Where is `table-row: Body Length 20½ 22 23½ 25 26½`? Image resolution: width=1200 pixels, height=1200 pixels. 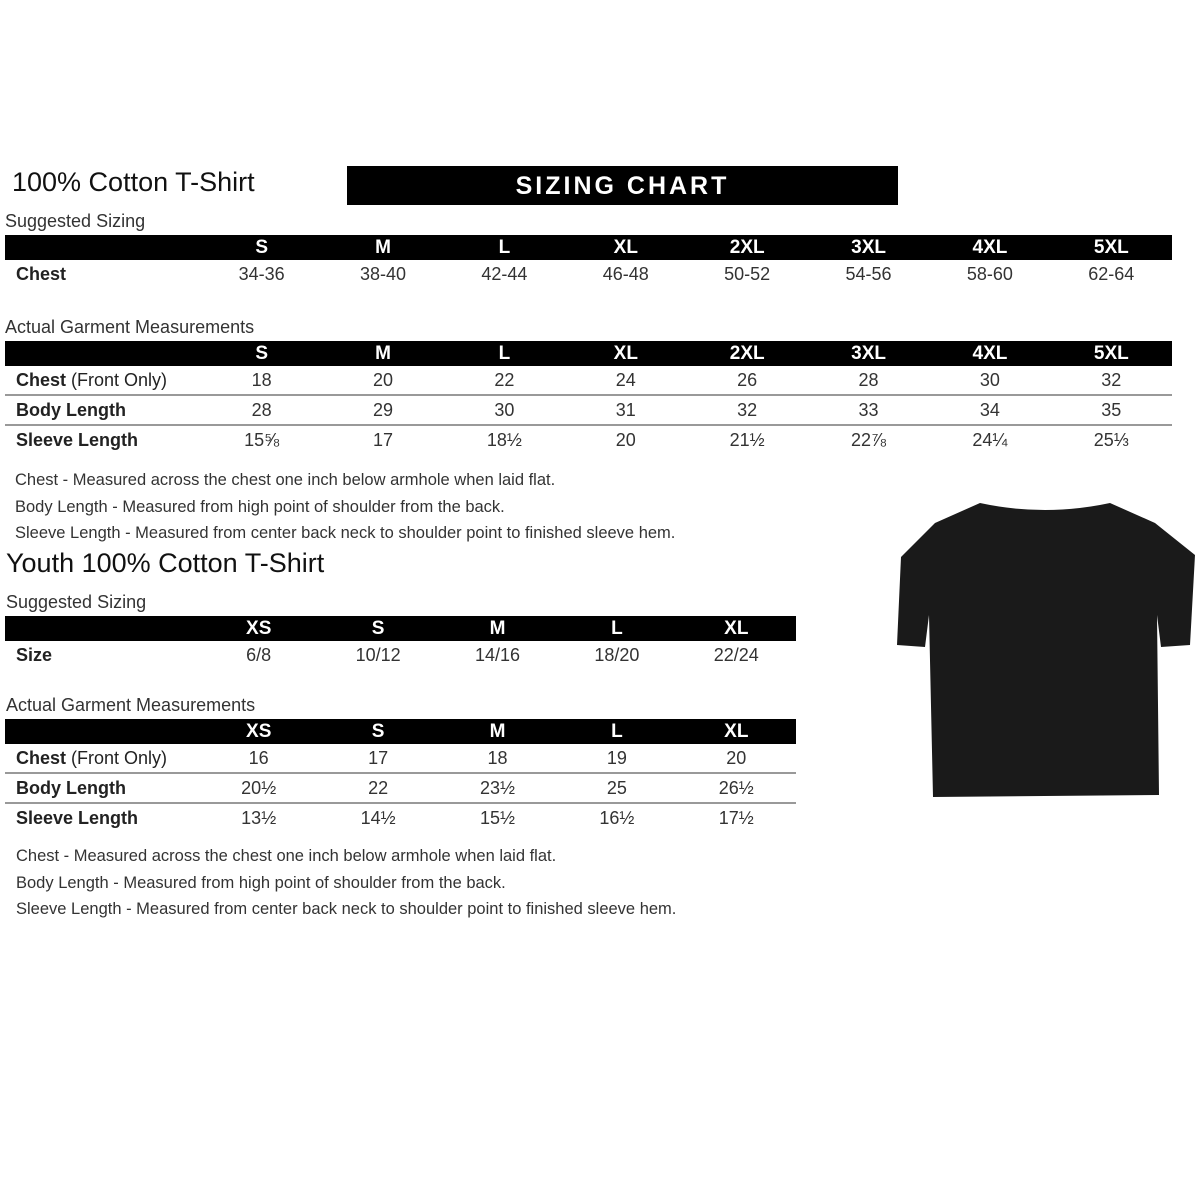
table-row: Body Length 20½ 22 23½ 25 26½ is located at coordinates (400, 788).